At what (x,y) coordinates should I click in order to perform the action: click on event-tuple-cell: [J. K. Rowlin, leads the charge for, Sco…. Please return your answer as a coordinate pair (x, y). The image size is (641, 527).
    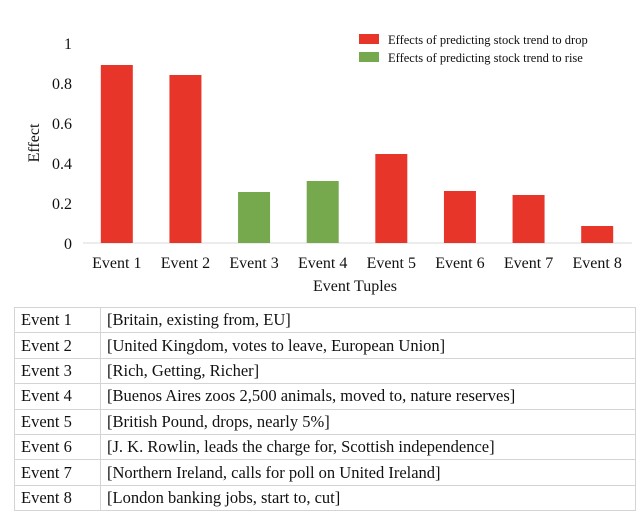
    Looking at the image, I should click on (368, 447).